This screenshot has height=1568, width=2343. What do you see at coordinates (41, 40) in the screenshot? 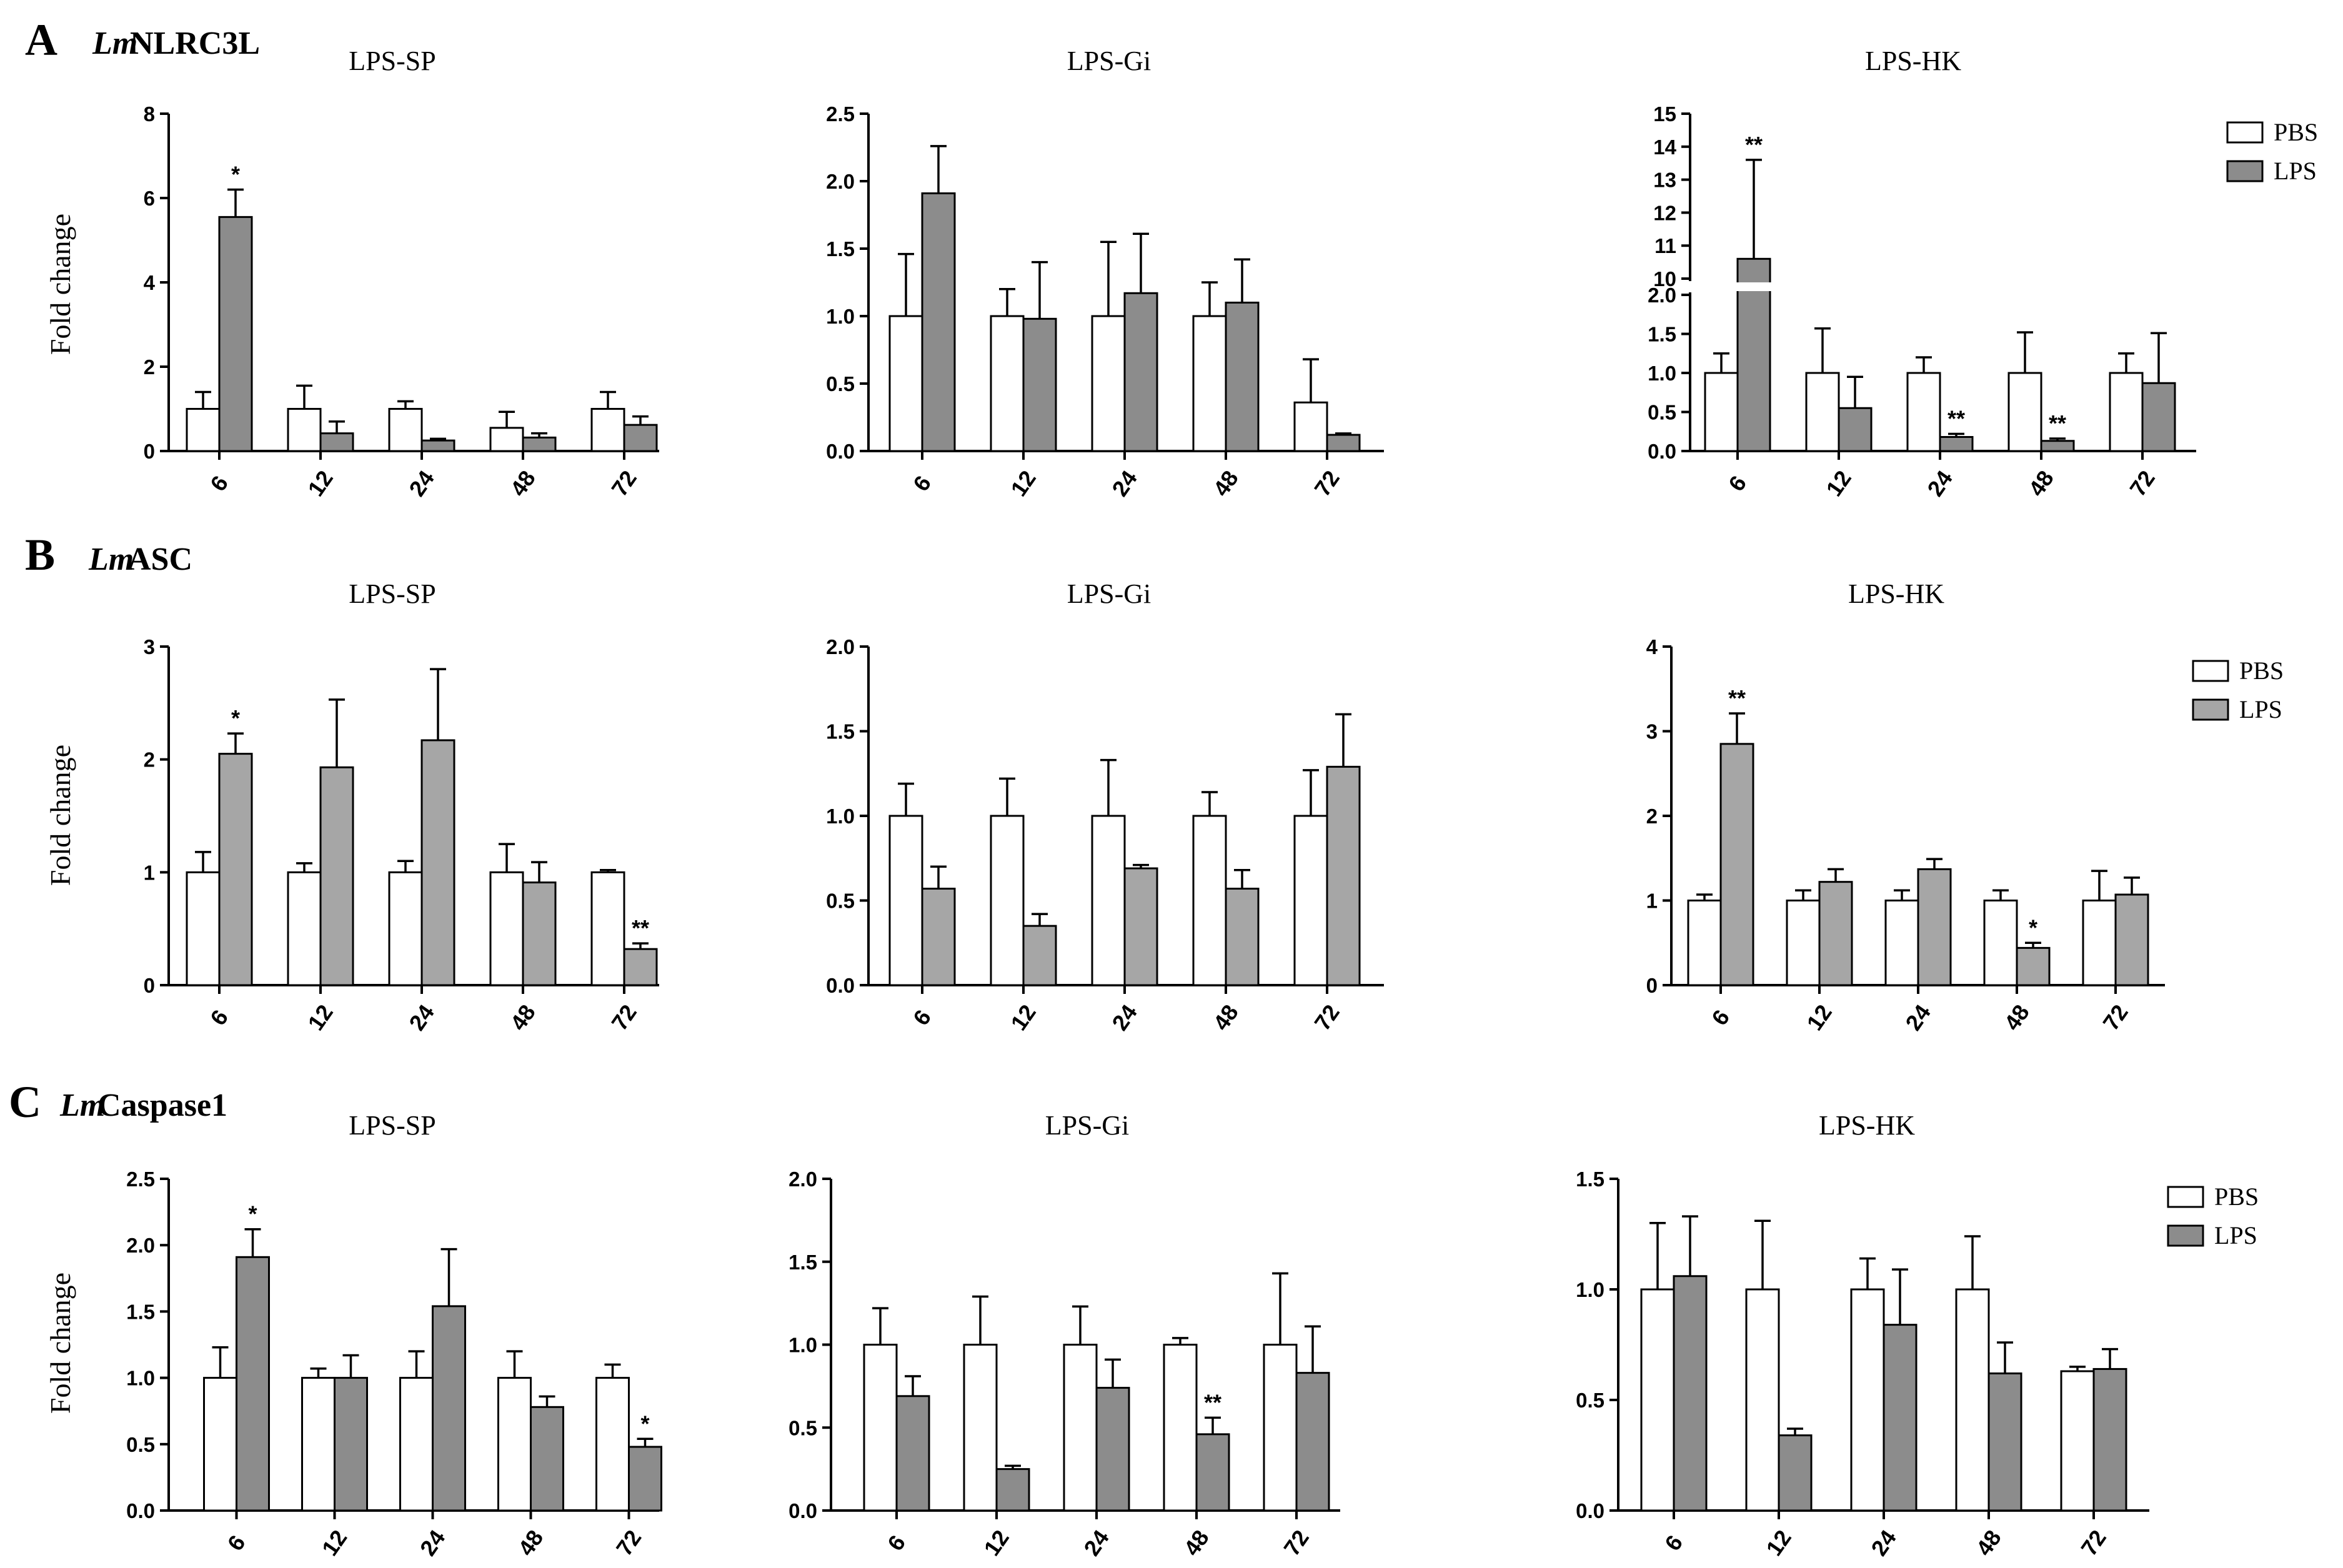
I see `panel-letter-a: A` at bounding box center [41, 40].